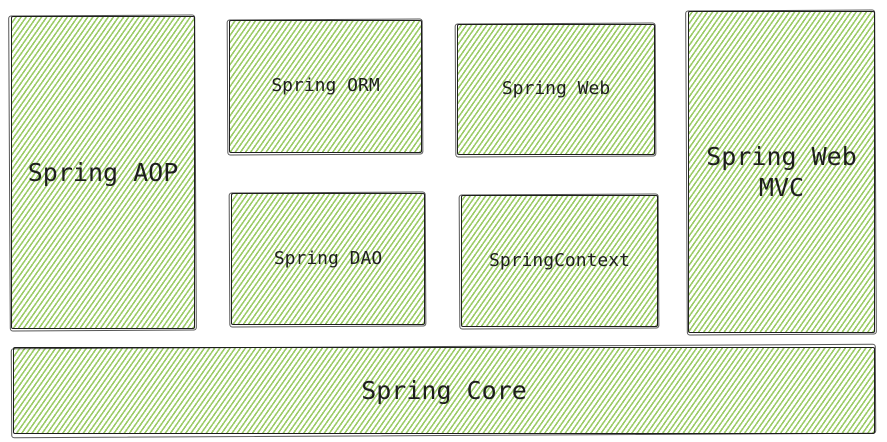 Image resolution: width=887 pixels, height=442 pixels. I want to click on module-label: Spring Web MVC, so click(781, 171).